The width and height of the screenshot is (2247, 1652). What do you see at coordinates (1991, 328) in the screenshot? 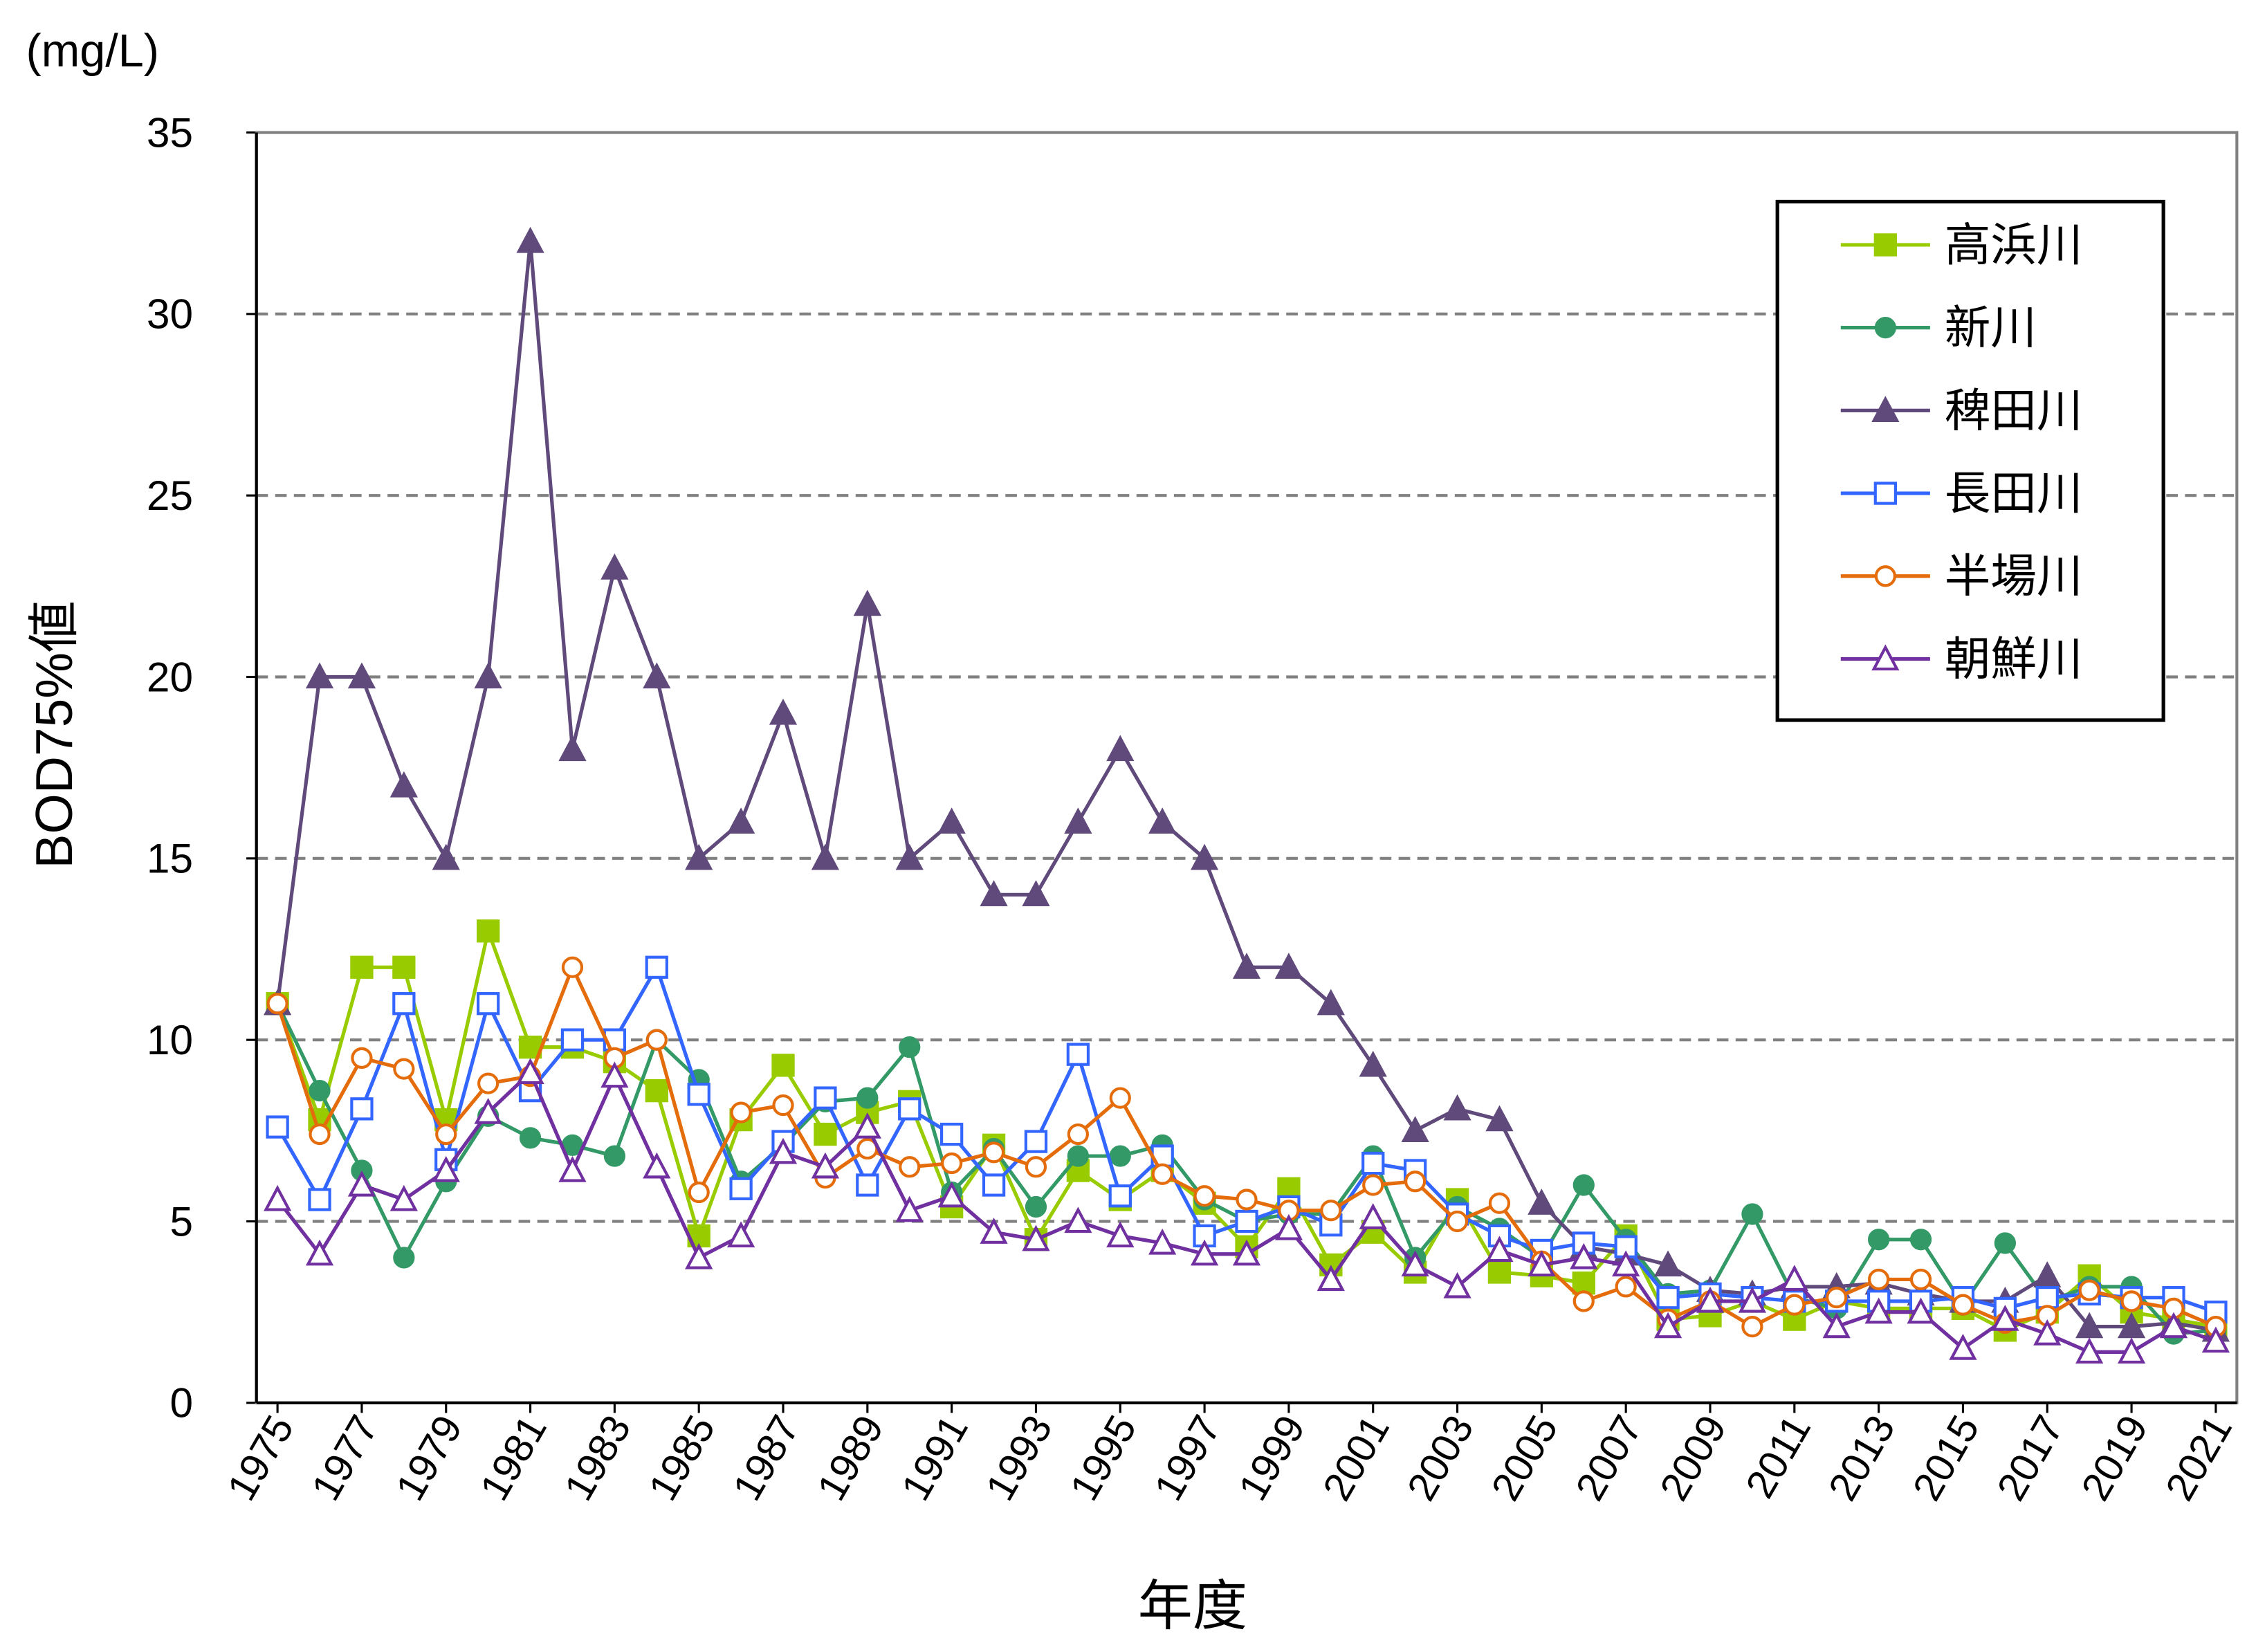
I see `legend-label: 新川` at bounding box center [1991, 328].